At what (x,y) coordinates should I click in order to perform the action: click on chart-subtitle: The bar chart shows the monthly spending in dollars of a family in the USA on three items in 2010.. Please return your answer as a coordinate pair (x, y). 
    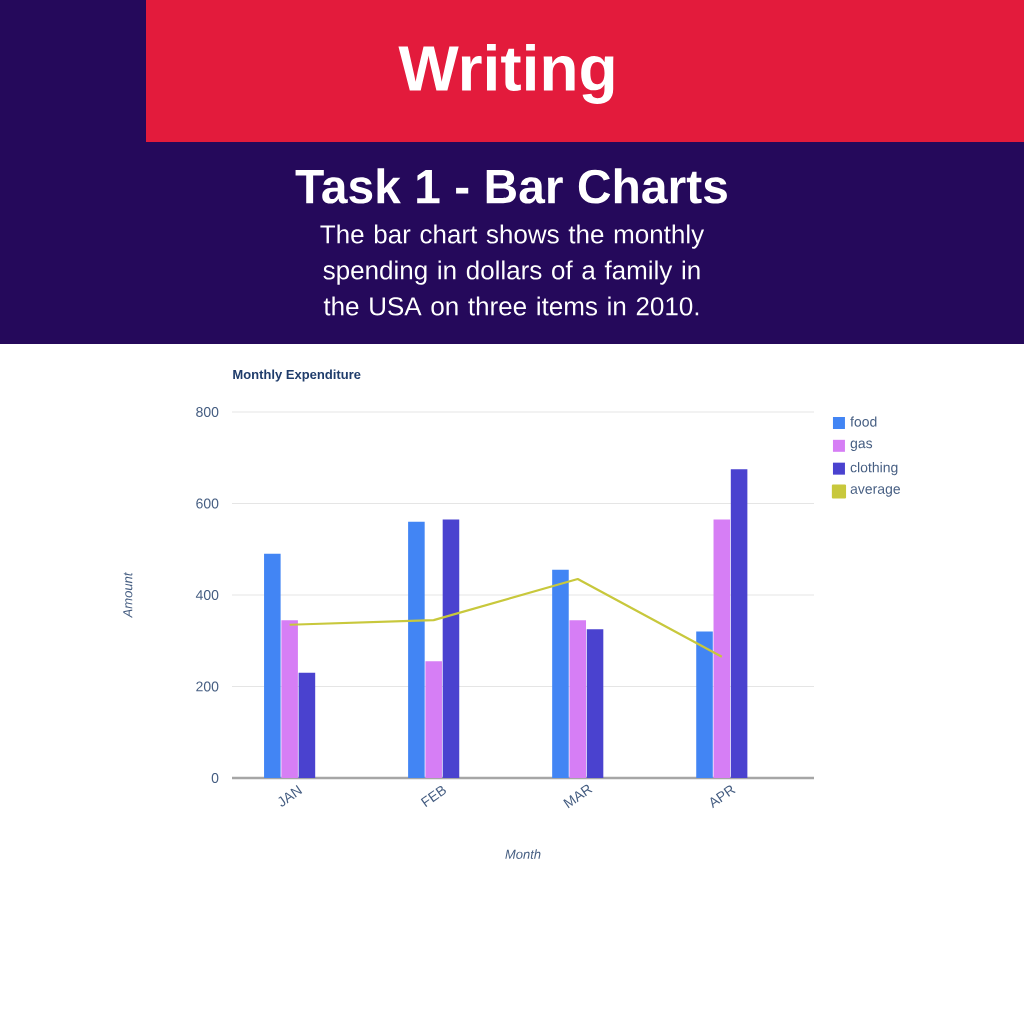
    Looking at the image, I should click on (512, 270).